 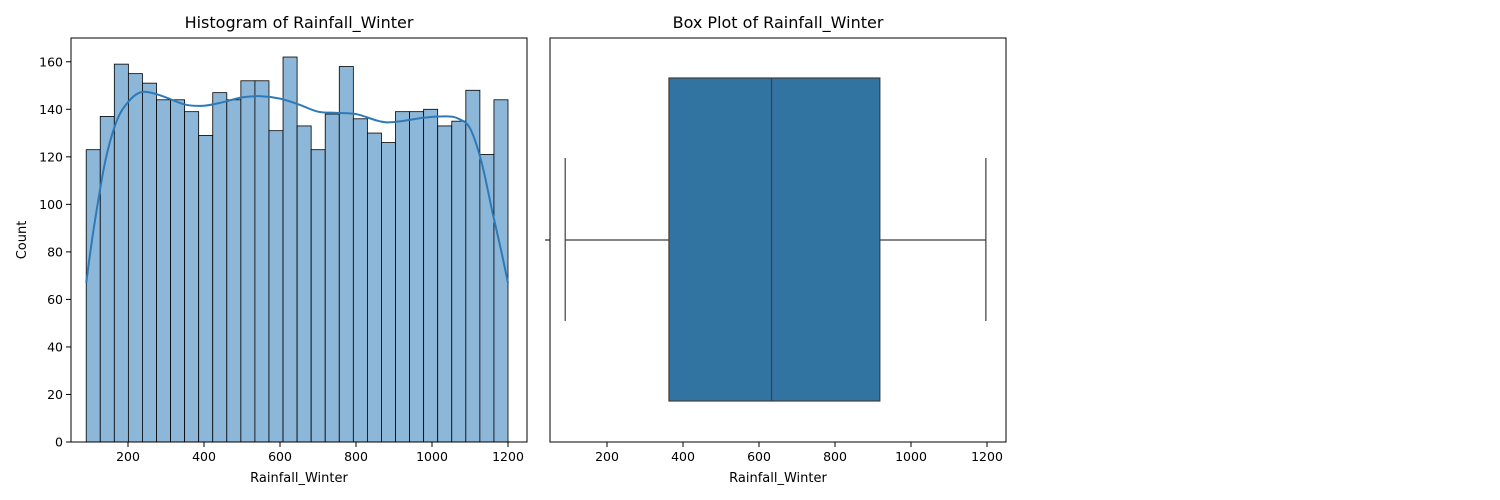 What do you see at coordinates (22, 240) in the screenshot?
I see `histogram-y-axis-label: Count` at bounding box center [22, 240].